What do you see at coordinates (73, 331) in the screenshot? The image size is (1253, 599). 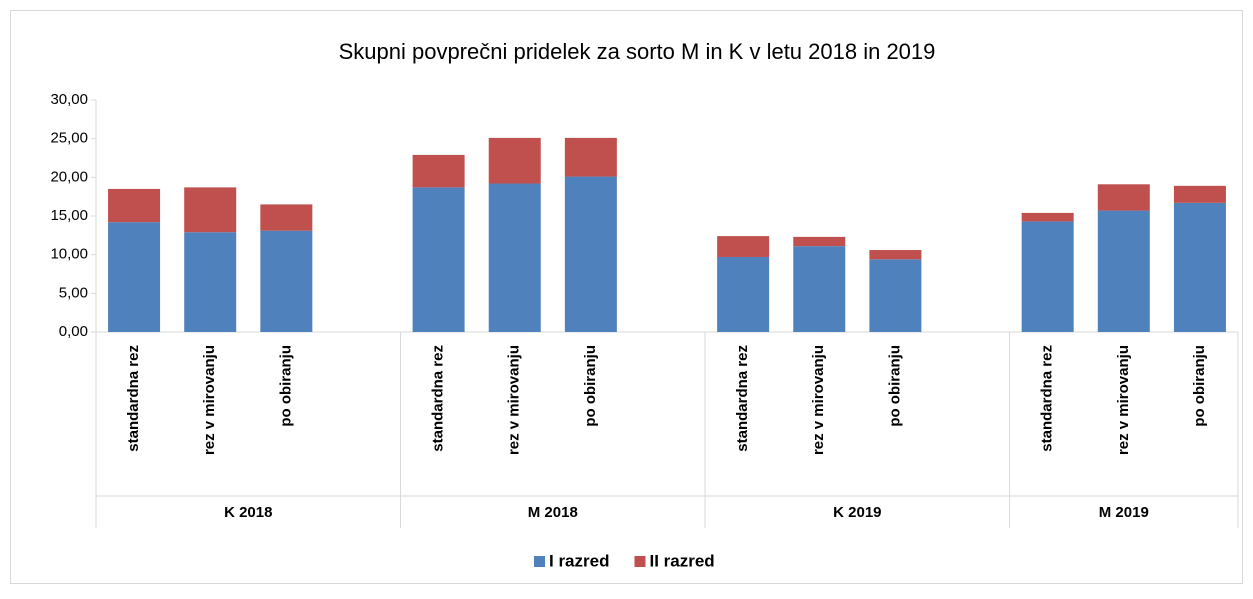 I see `y-tick-label: 0,00` at bounding box center [73, 331].